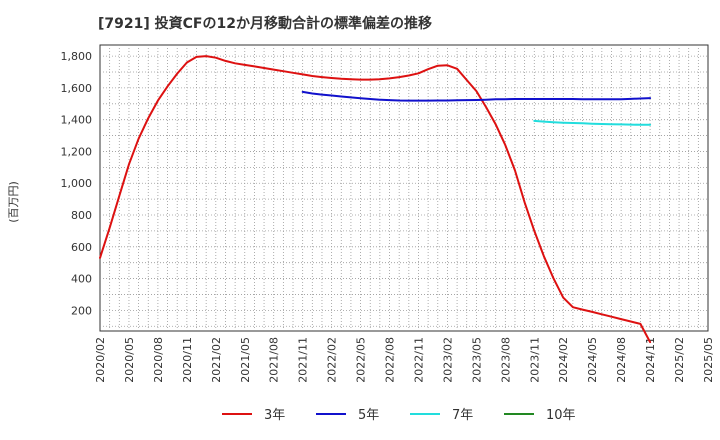 Image resolution: width=720 pixels, height=440 pixels. I want to click on y-axis: 200 400 600 800 1,000 1,200 1,400 1,600 1,800, so click(77, 183).